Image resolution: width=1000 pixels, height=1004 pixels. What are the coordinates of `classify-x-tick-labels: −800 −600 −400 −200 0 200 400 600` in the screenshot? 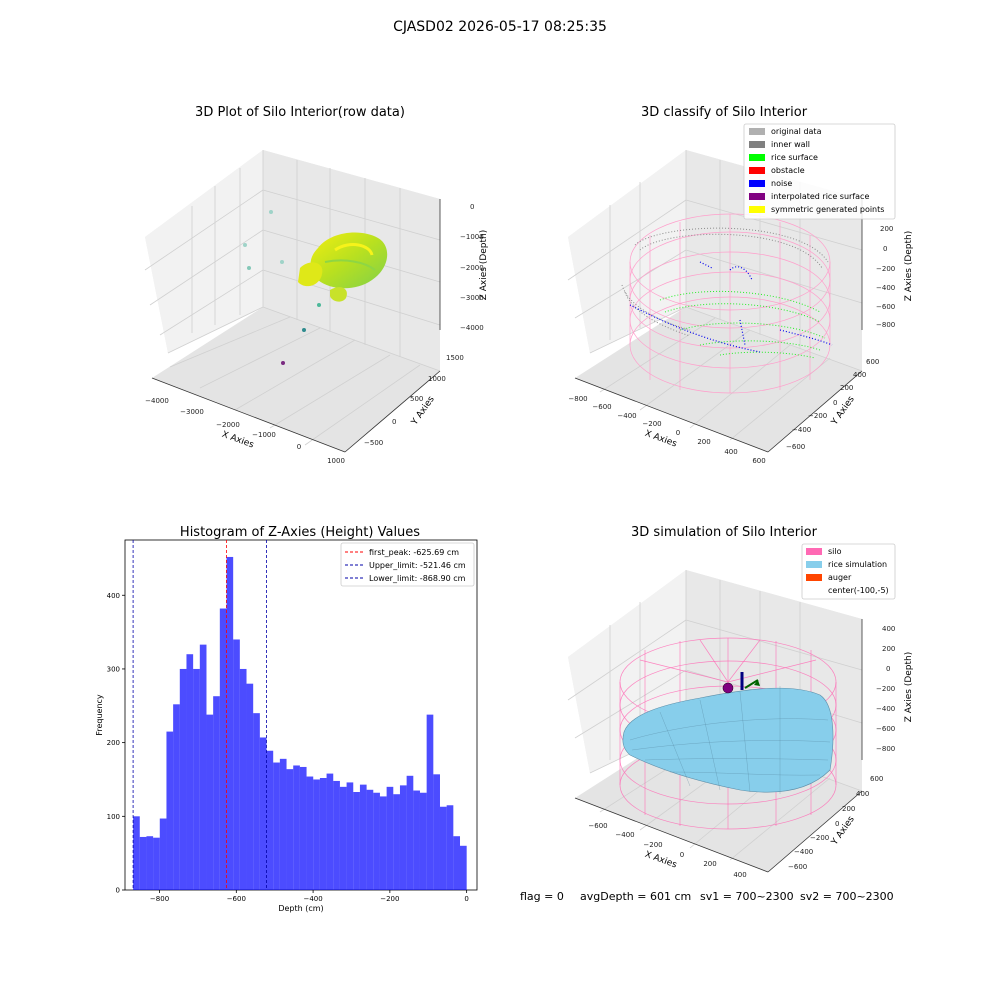 It's located at (666, 430).